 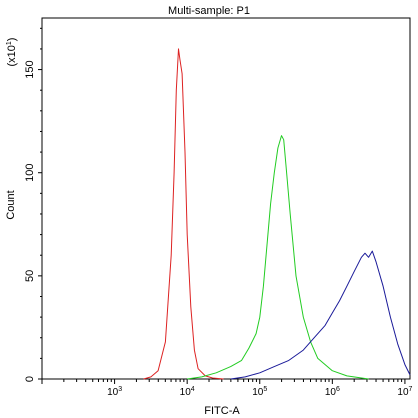 I want to click on x-tick-label: 10⁴, so click(x=187, y=392).